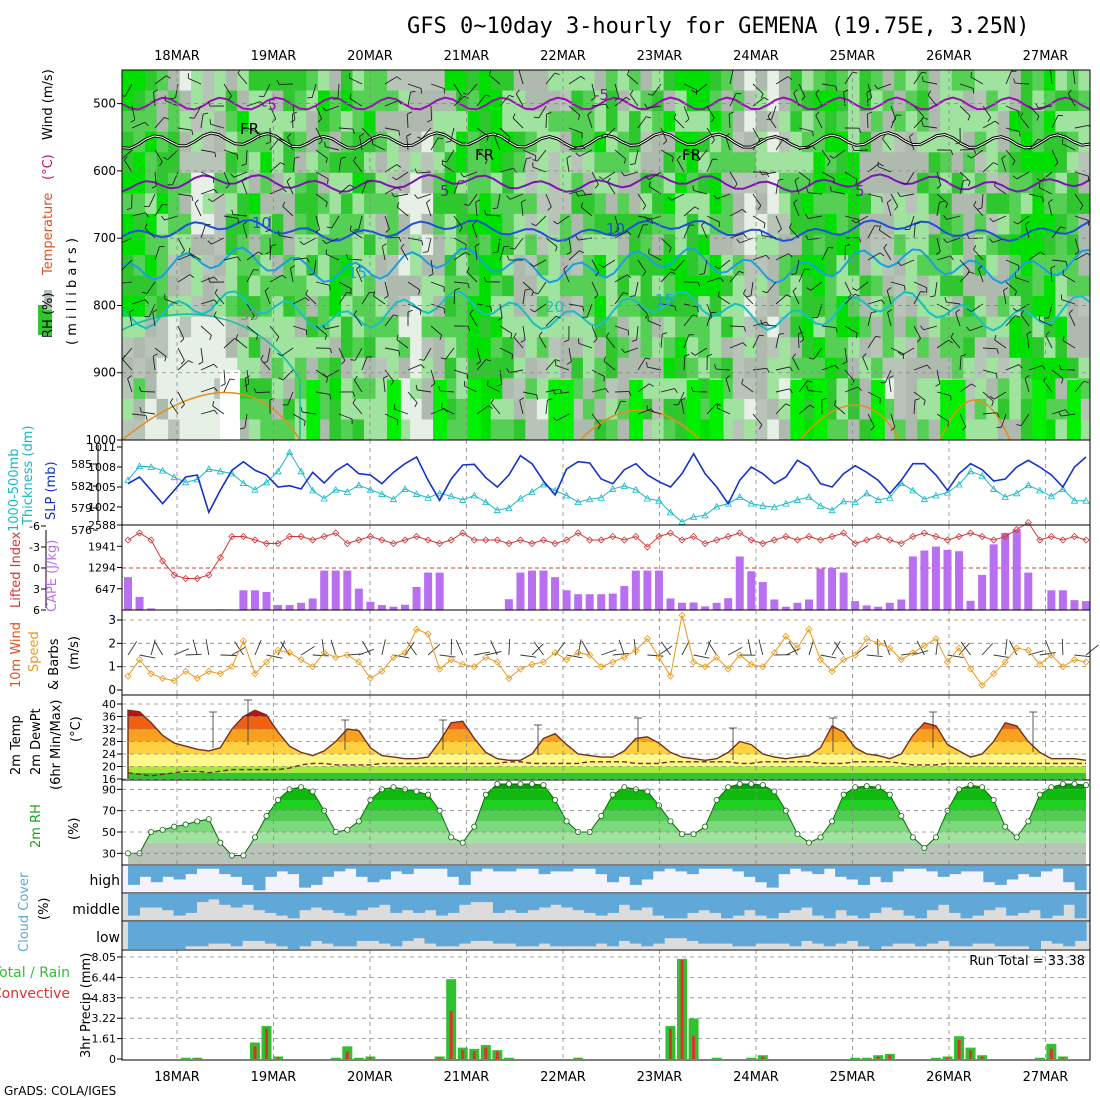 Image resolution: width=1100 pixels, height=1100 pixels. I want to click on tick-label: 16, so click(109, 779).